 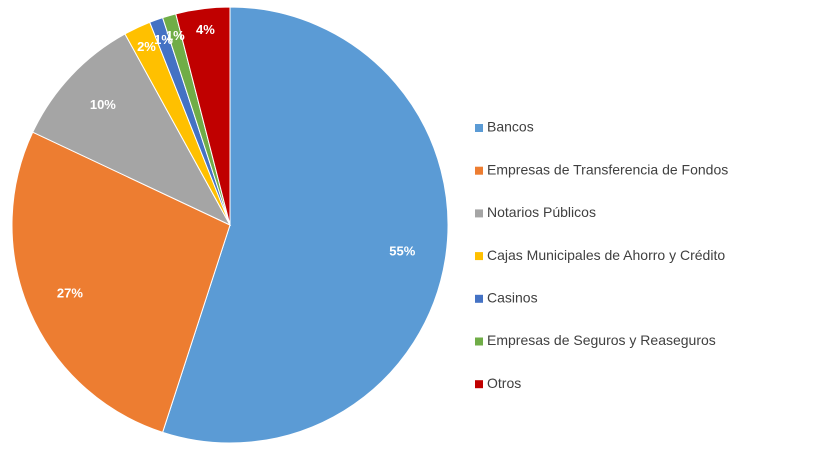 I want to click on legend-label: Cajas Municipales de Ahorro y Crédito, so click(x=606, y=255).